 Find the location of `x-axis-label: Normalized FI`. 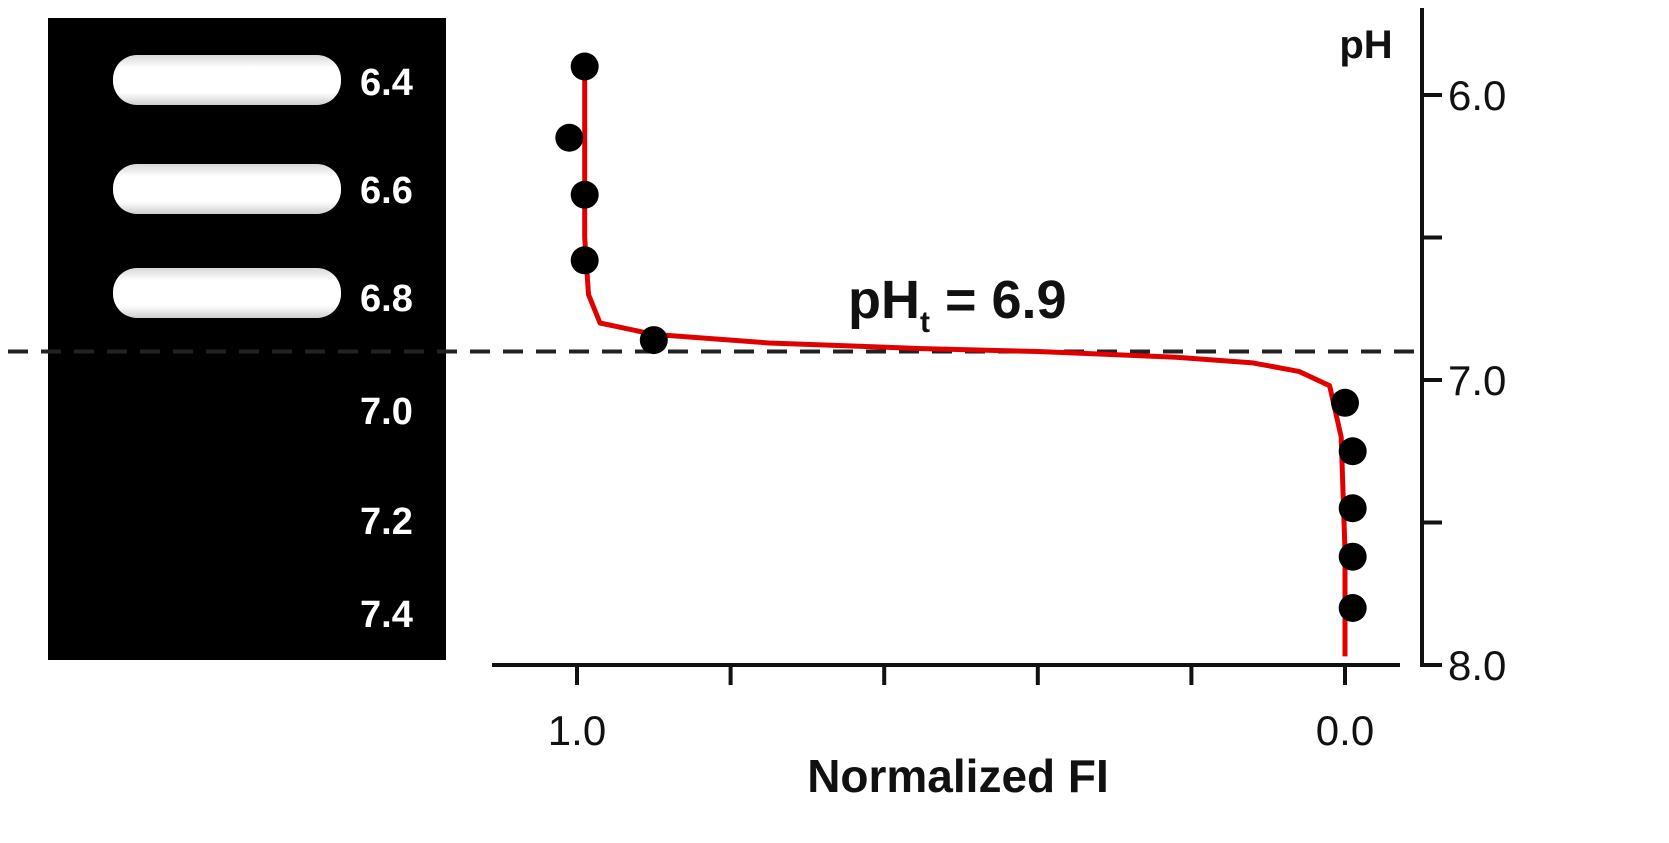

x-axis-label: Normalized FI is located at coordinates (958, 776).